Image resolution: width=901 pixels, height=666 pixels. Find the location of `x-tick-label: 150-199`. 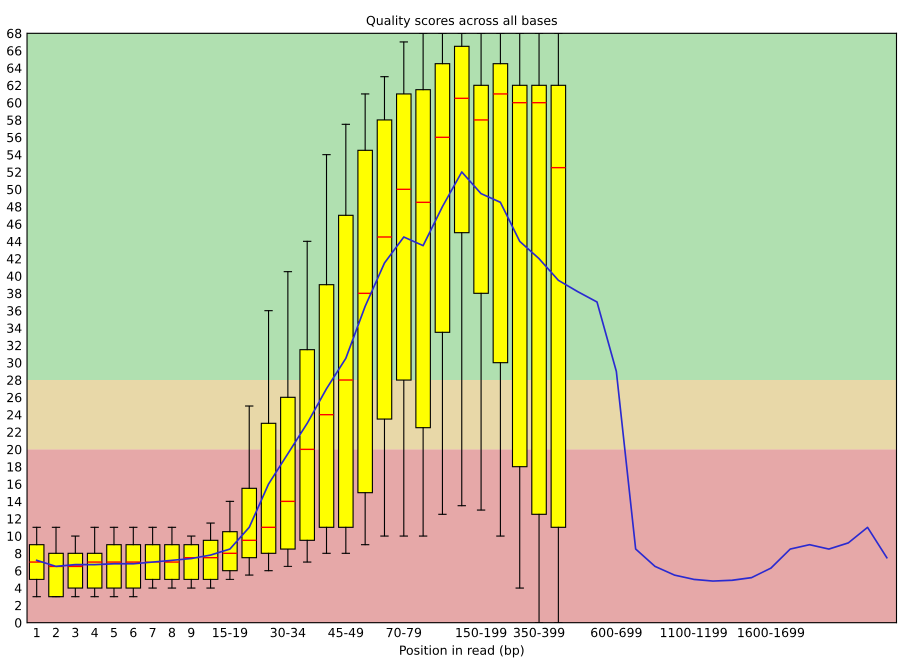

x-tick-label: 150-199 is located at coordinates (481, 633).